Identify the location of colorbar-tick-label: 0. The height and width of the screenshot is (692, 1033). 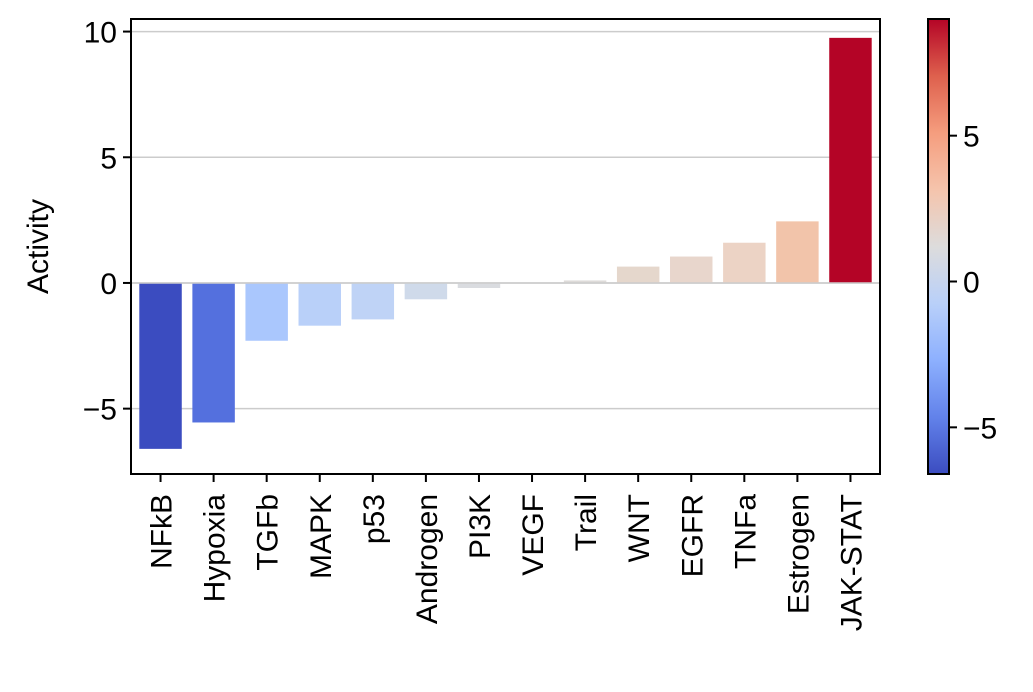
(971, 283).